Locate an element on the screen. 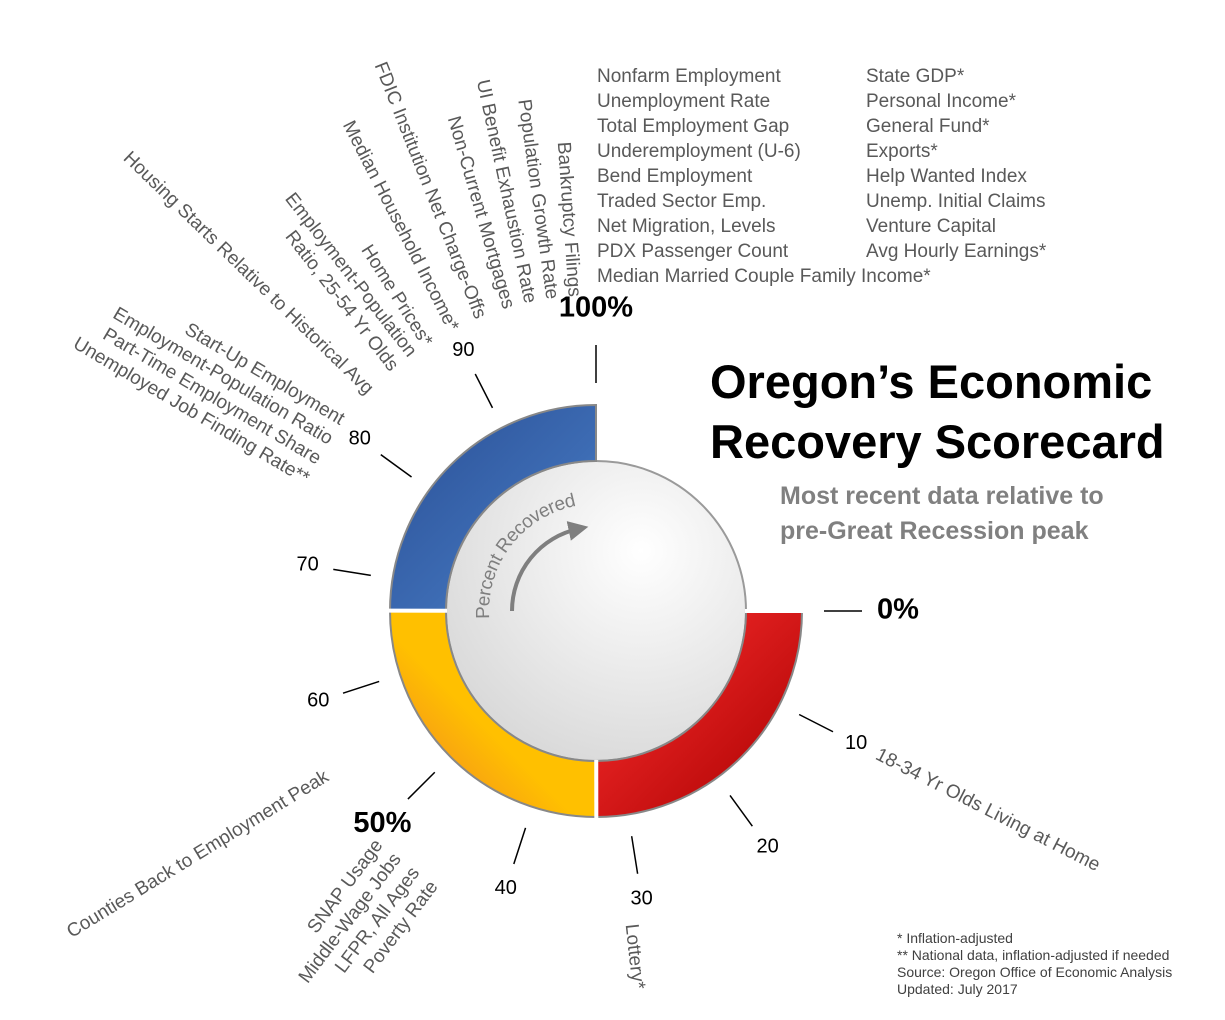 The height and width of the screenshot is (1020, 1225). recovered-item: Underemployment (U-6) is located at coordinates (699, 151).